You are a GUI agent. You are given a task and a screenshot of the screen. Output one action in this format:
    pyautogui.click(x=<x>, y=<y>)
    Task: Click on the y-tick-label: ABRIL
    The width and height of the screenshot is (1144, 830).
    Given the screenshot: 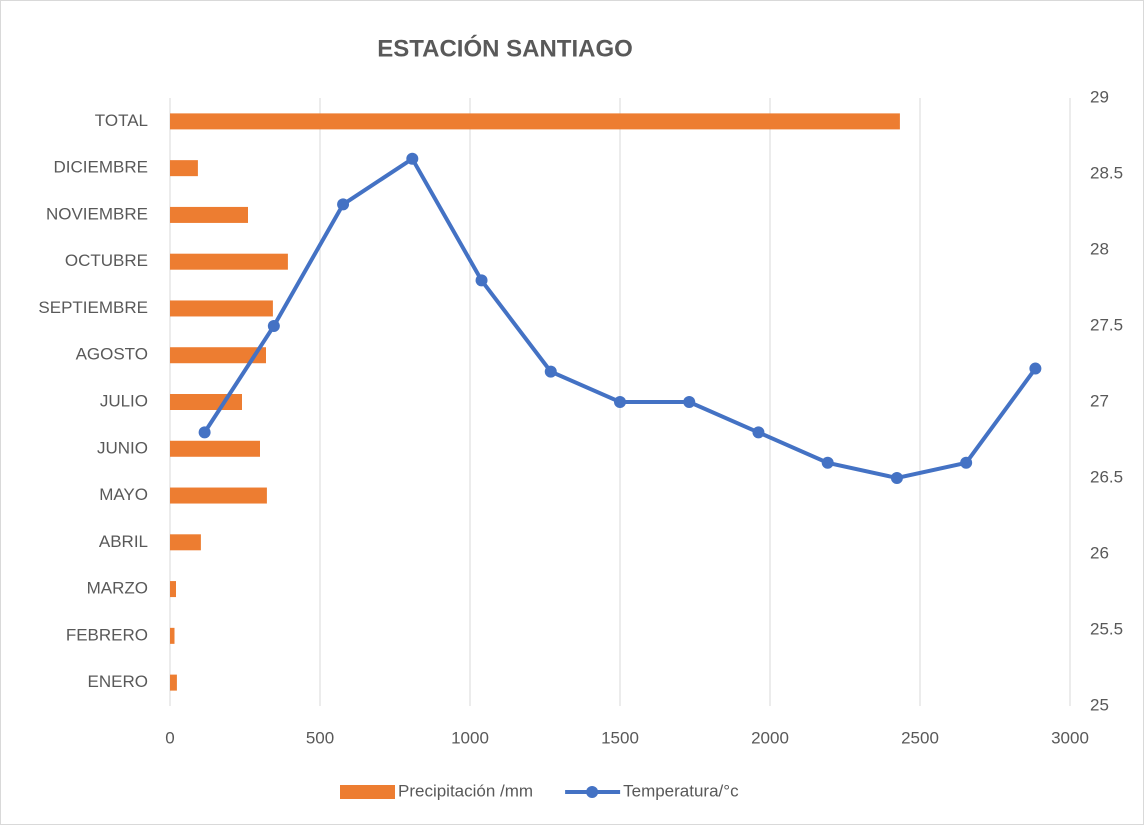 What is the action you would take?
    pyautogui.click(x=123, y=541)
    